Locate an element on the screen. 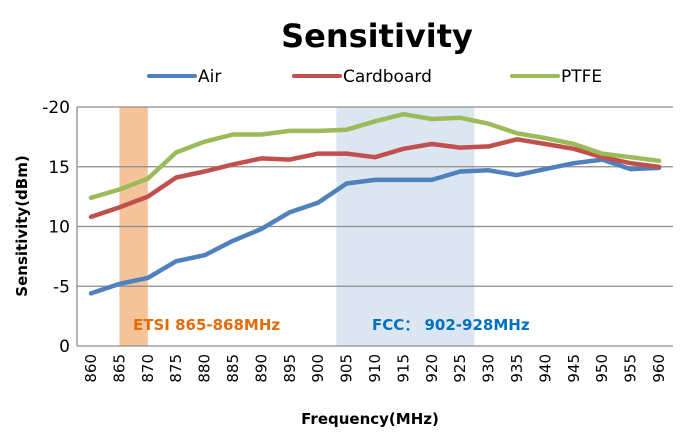 The width and height of the screenshot is (690, 440). x-tick-label: 900 is located at coordinates (318, 368).